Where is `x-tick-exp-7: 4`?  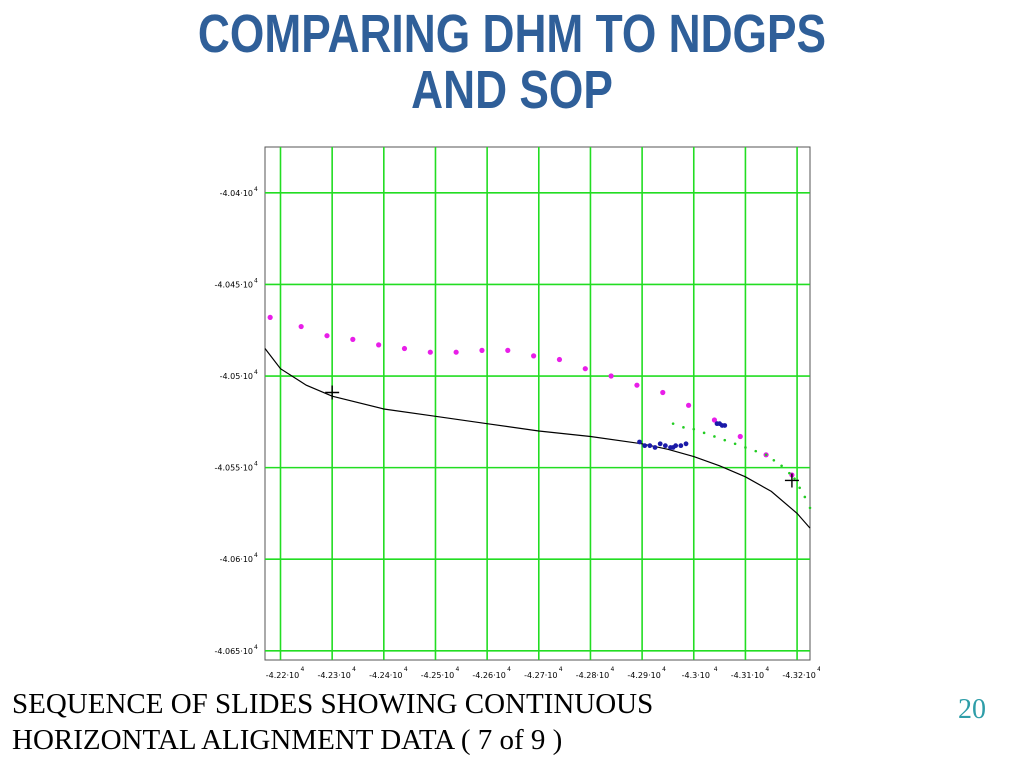 x-tick-exp-7: 4 is located at coordinates (664, 669).